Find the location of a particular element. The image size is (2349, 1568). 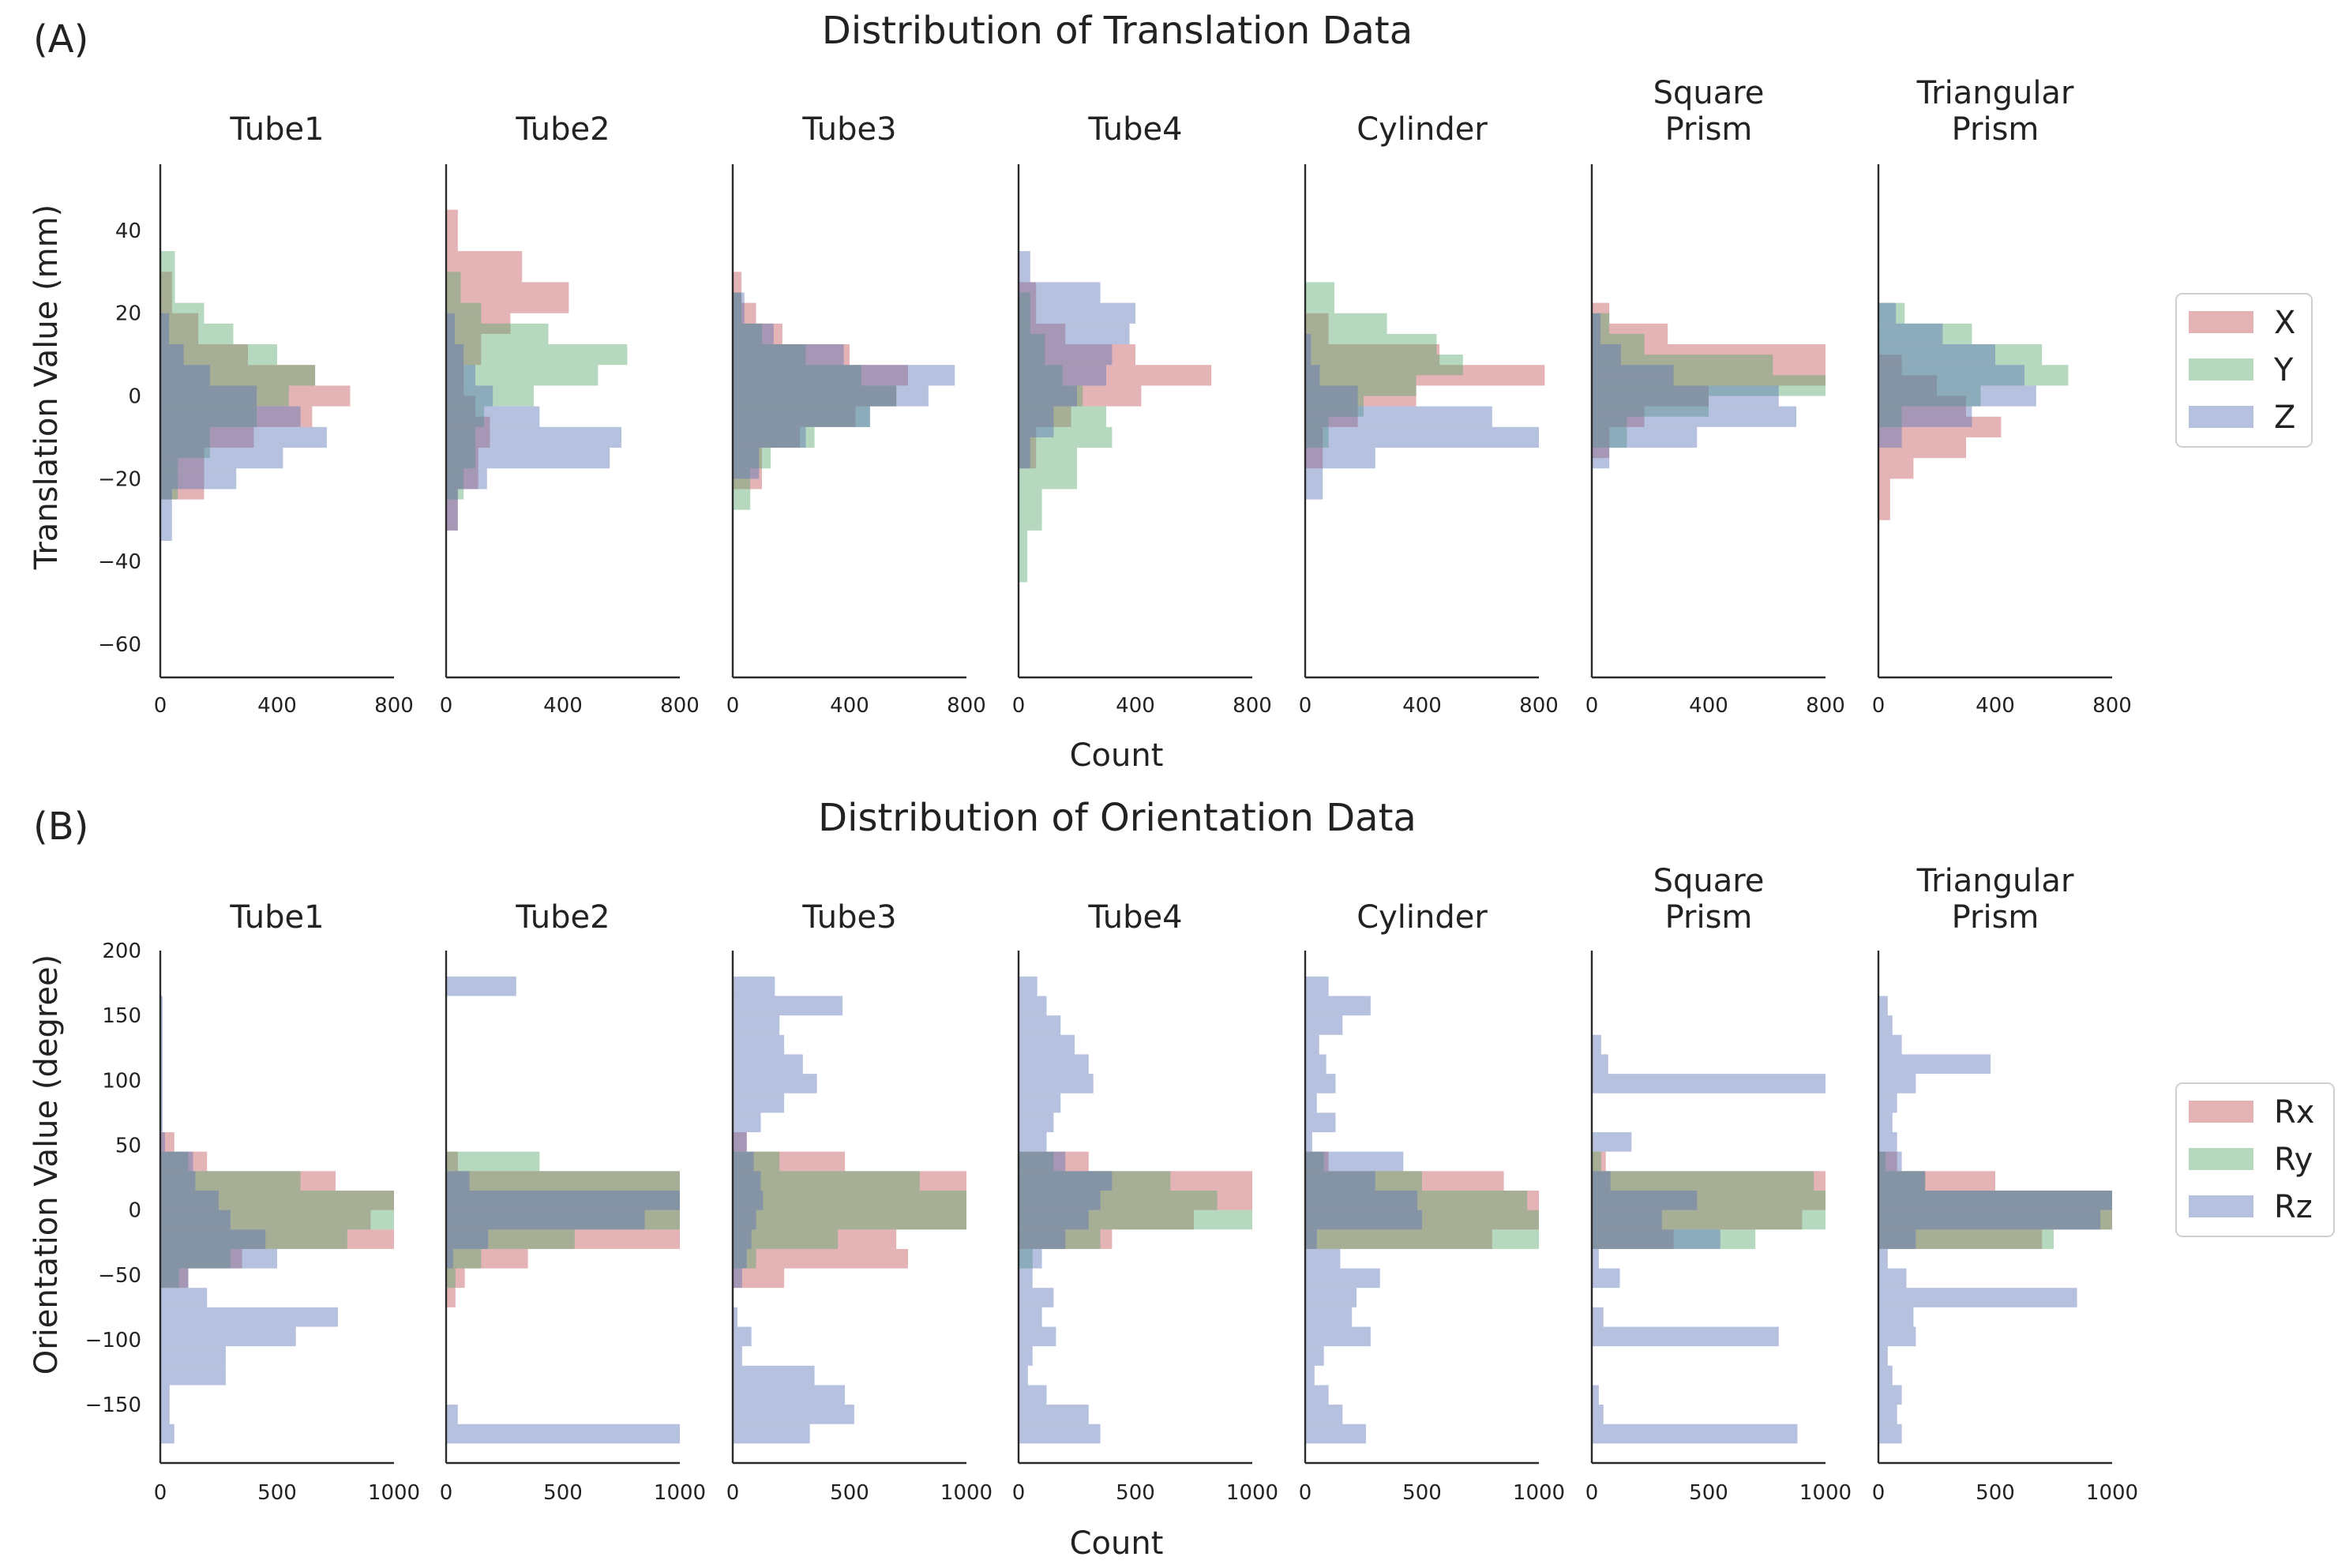

orientation-panel-5: Cylinder 0 500 1000 is located at coordinates (1432, 1202).